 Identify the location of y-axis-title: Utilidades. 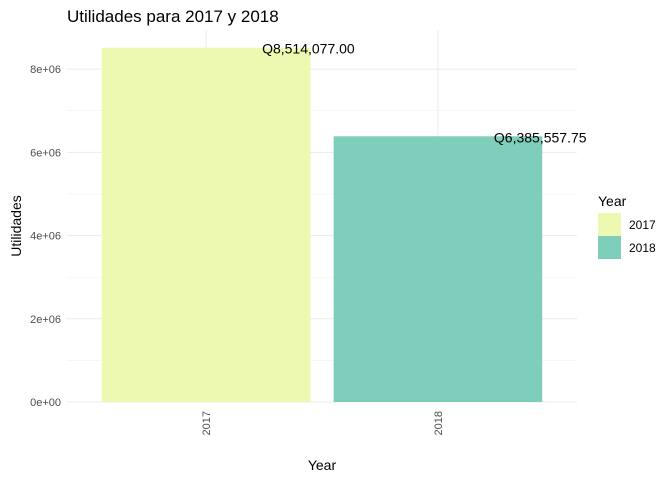
(16, 225).